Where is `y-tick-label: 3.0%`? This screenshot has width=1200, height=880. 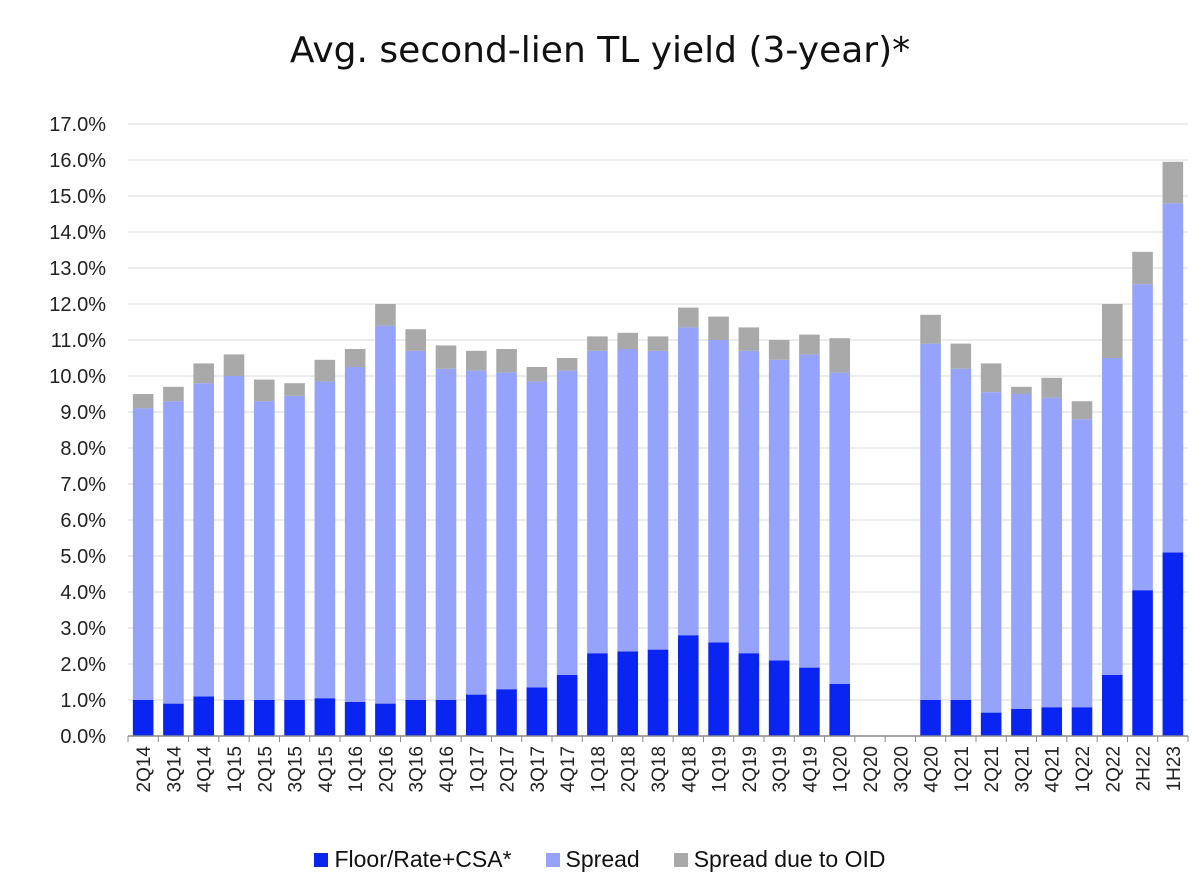
y-tick-label: 3.0% is located at coordinates (83, 629).